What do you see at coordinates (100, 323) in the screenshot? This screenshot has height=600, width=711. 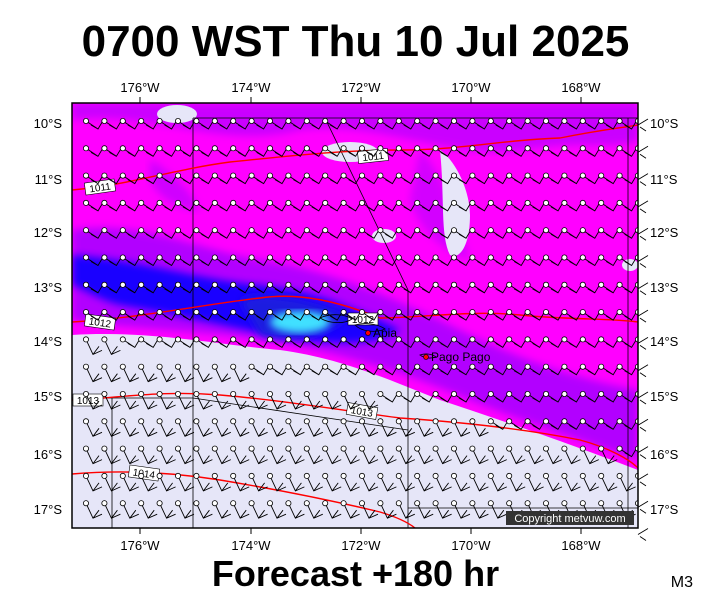 I see `svg-text: 1012` at bounding box center [100, 323].